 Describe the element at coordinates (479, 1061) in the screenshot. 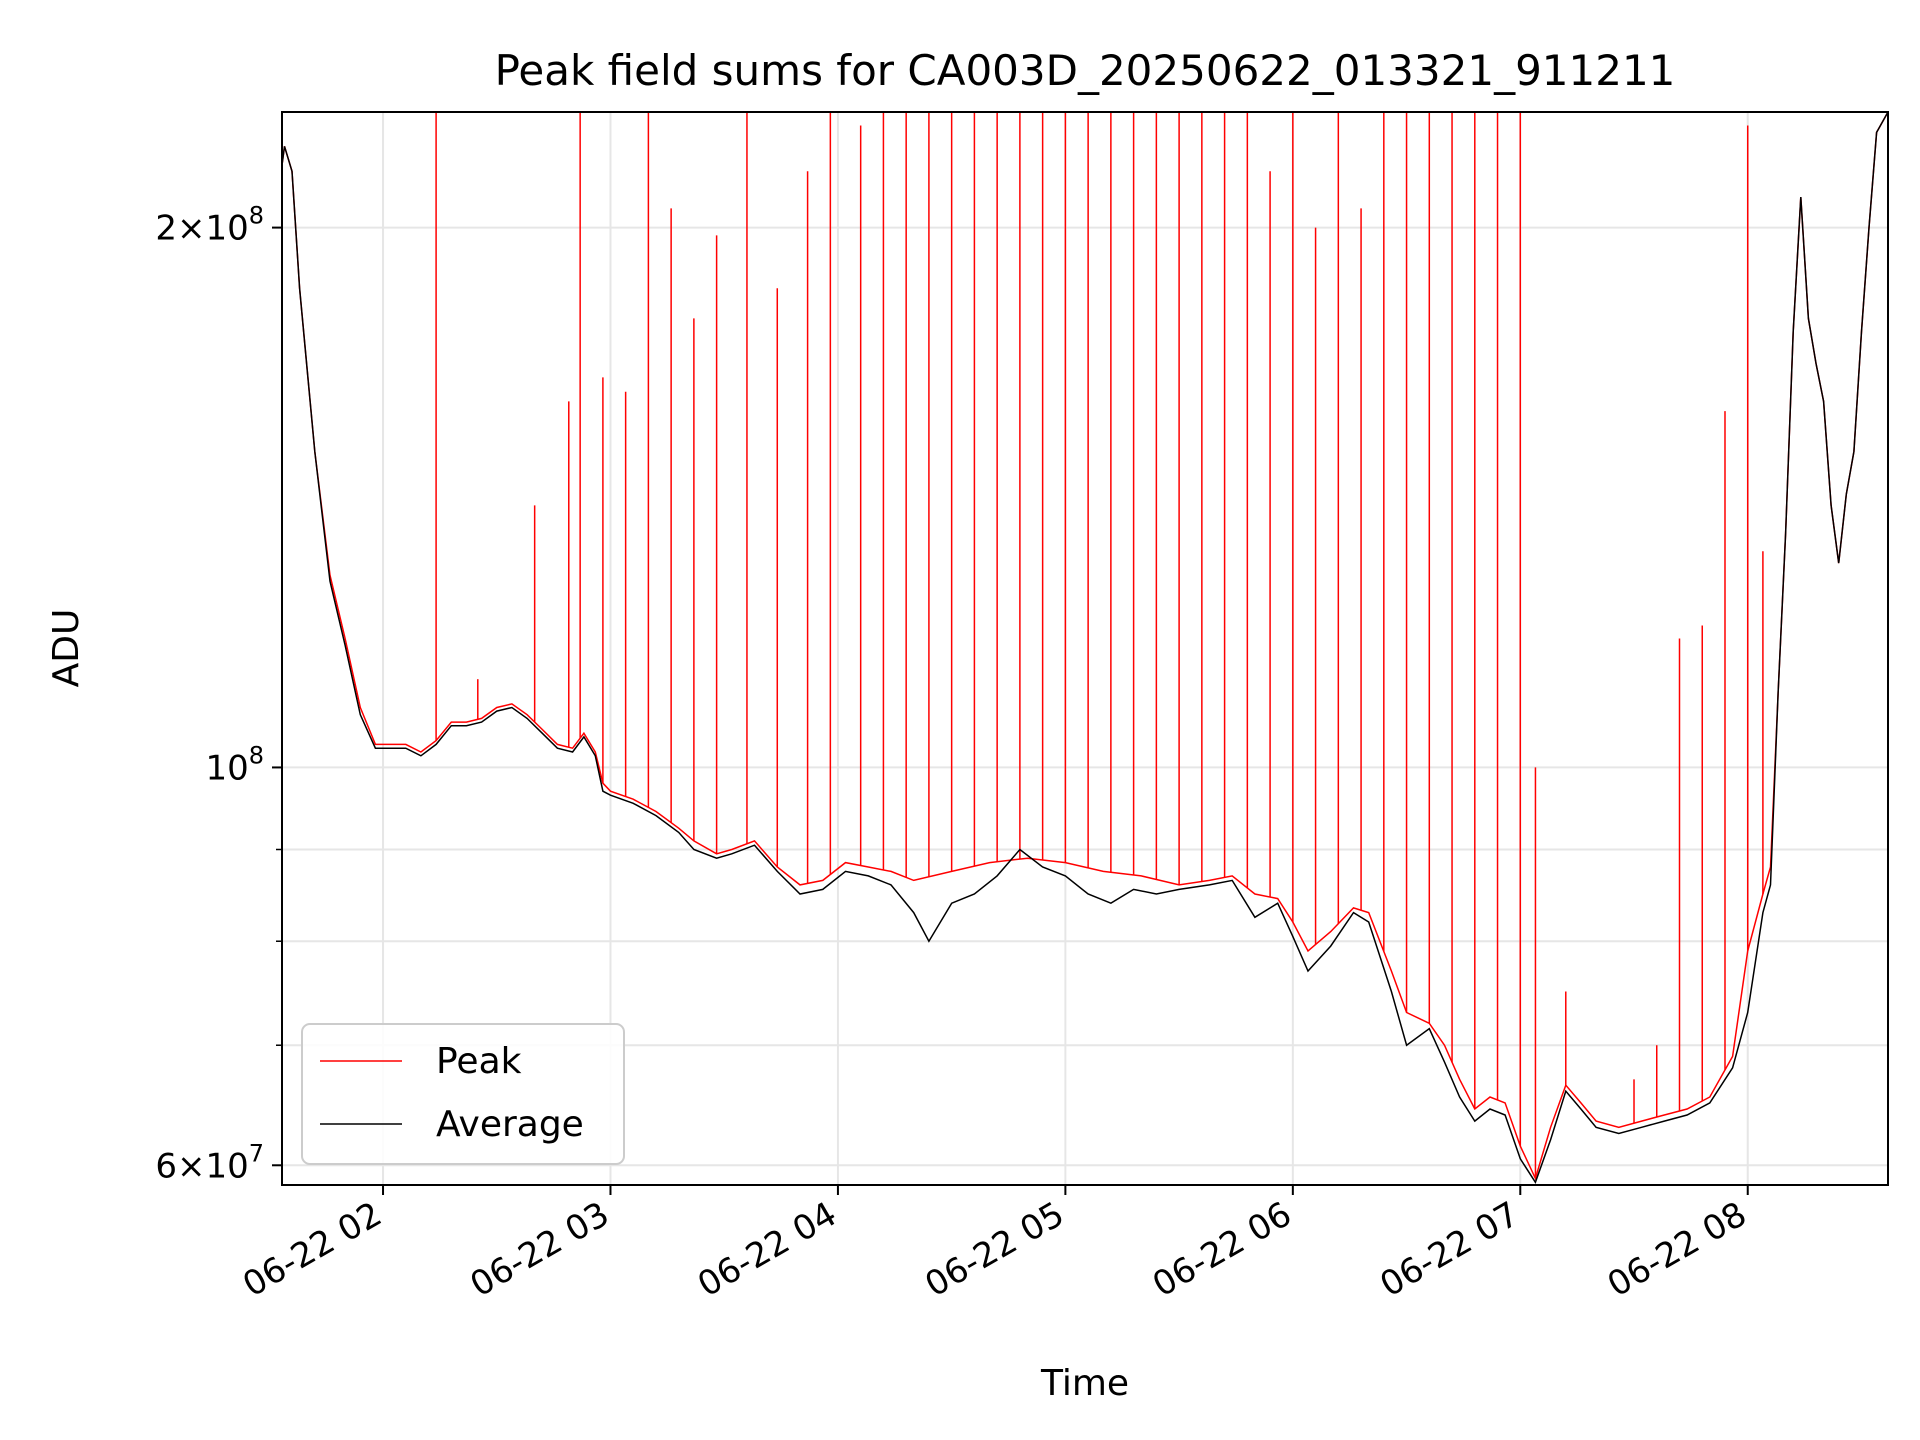

I see `legend-label-peak: Peak` at that location.